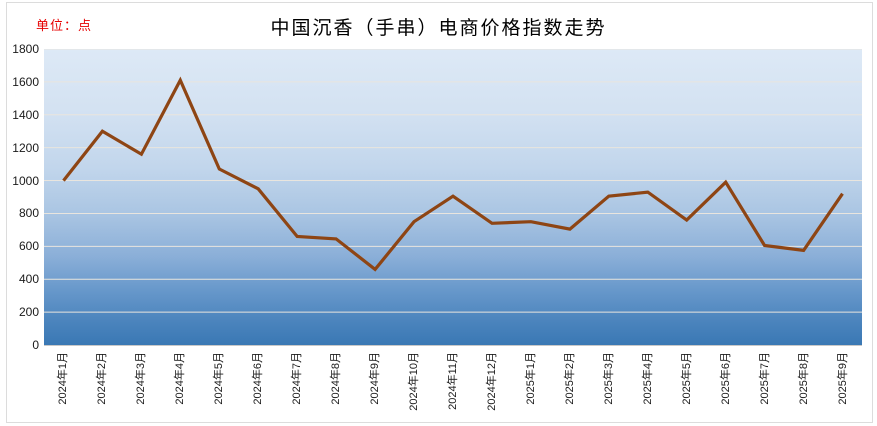 The image size is (877, 426). Describe the element at coordinates (25, 81) in the screenshot. I see `y-axis-label: 1600` at that location.